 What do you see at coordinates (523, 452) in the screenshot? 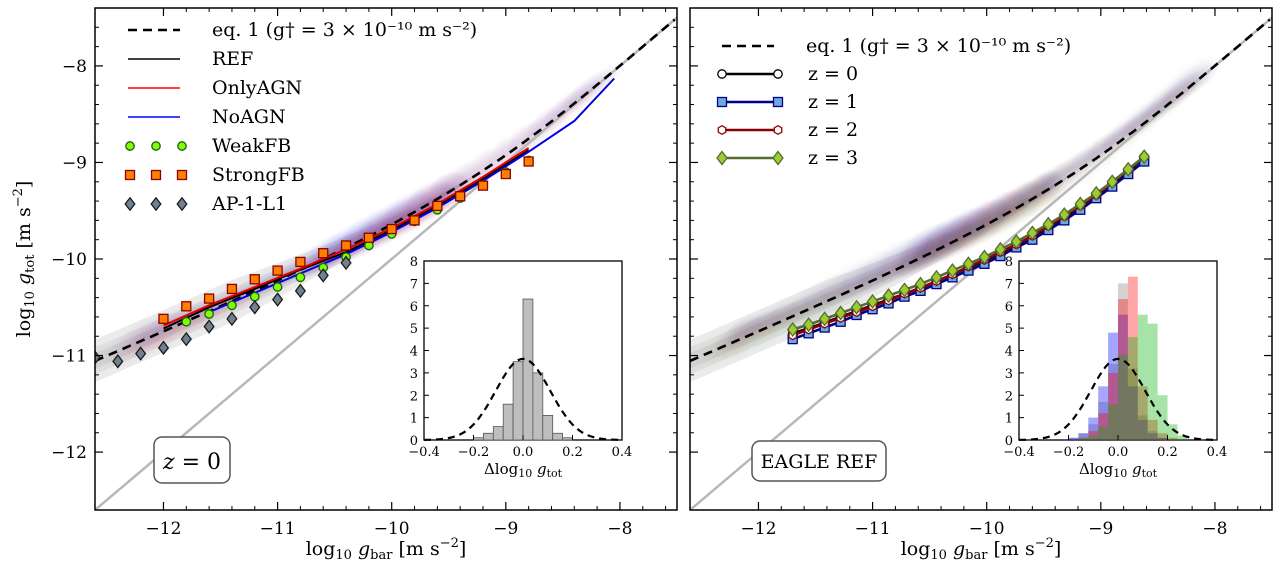
I see `inset-x-tick-label: 0.0` at bounding box center [523, 452].